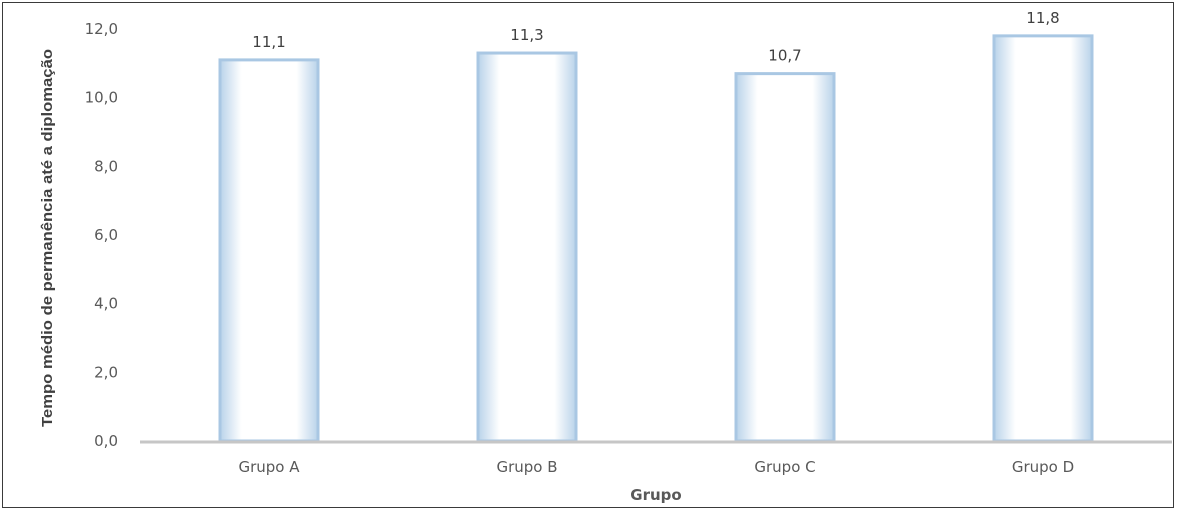 This screenshot has width=1178, height=512. Describe the element at coordinates (268, 42) in the screenshot. I see `data-label: 11,1` at that location.